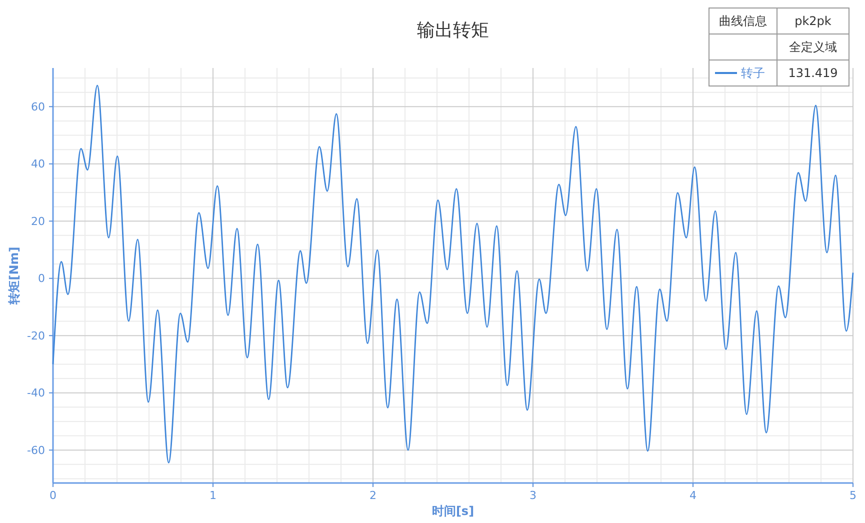  Describe the element at coordinates (36, 335) in the screenshot. I see `y-tick-label: -20` at that location.